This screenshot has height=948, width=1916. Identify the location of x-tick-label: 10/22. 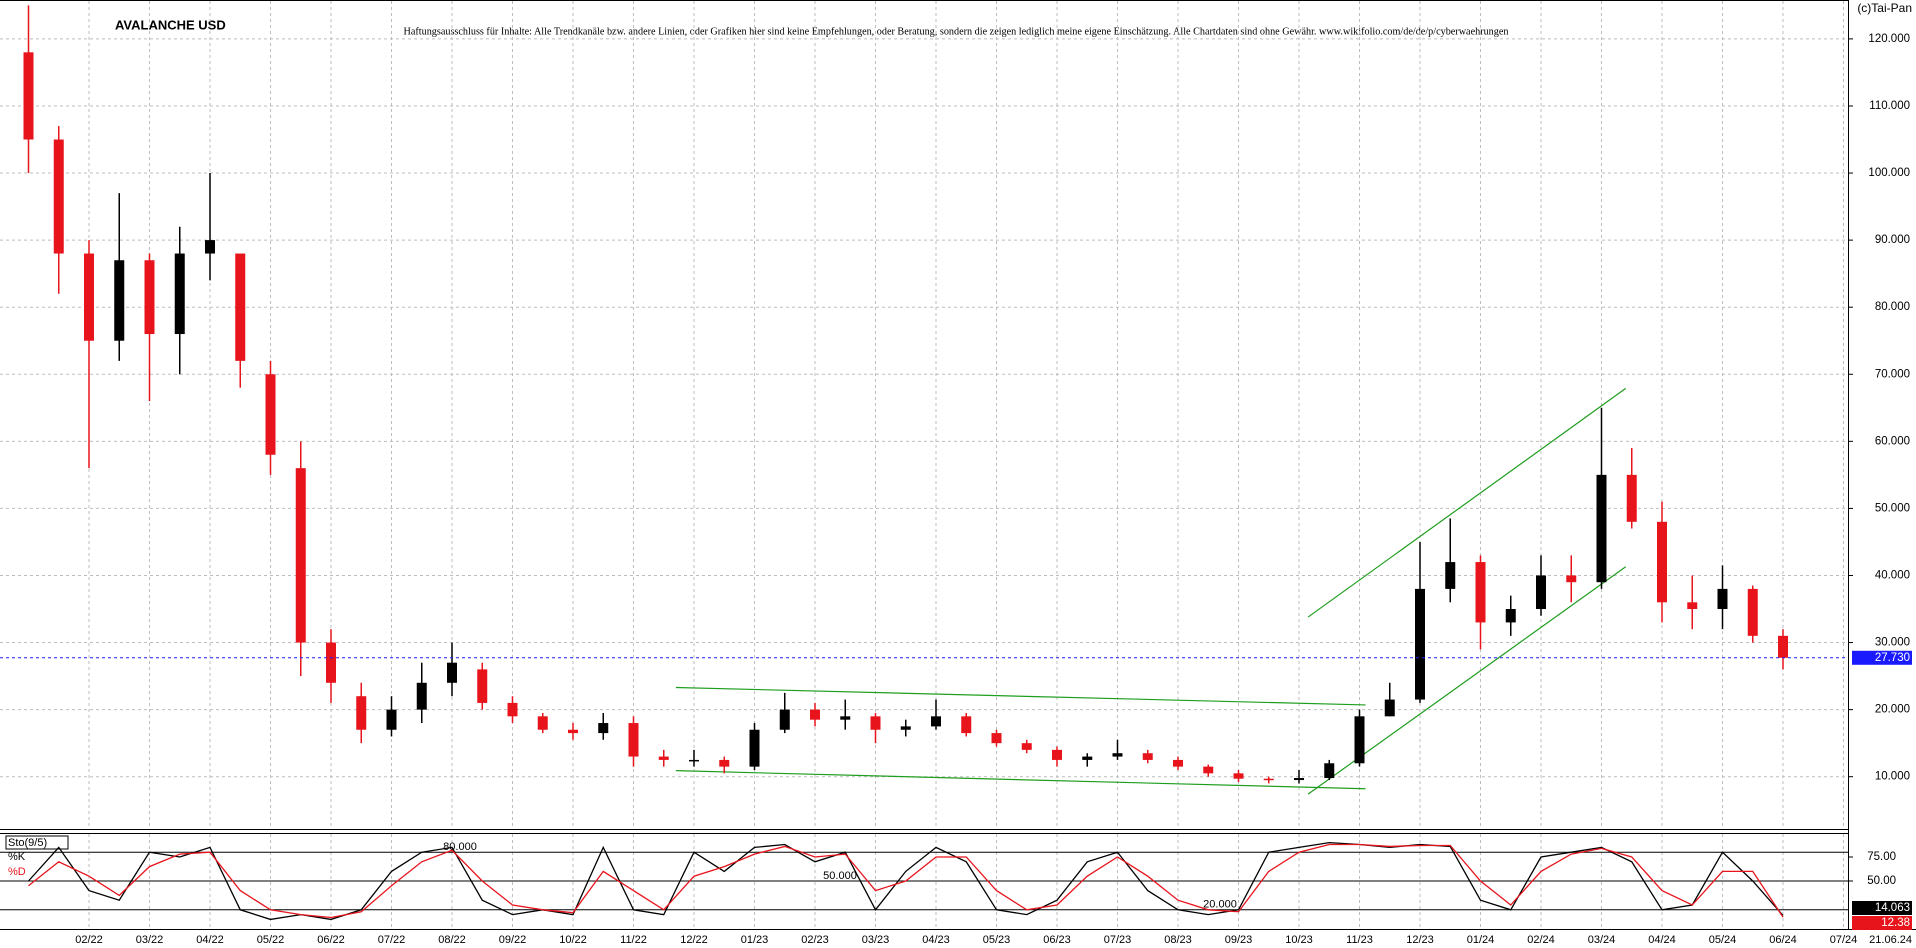
(573, 940).